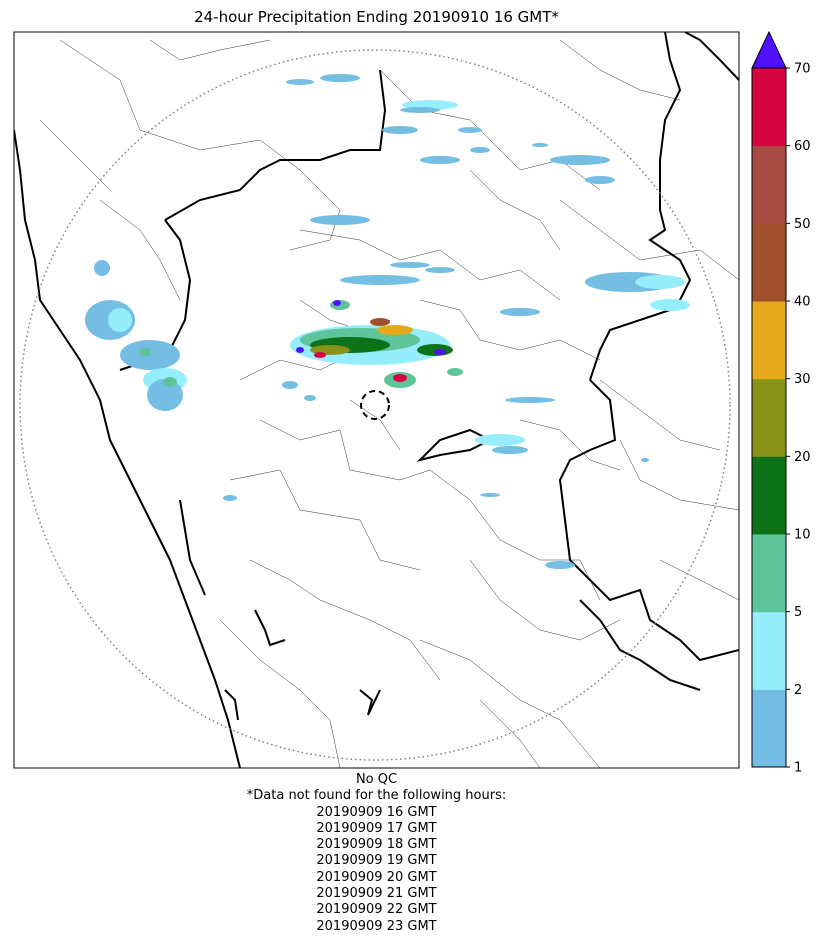  Describe the element at coordinates (798, 690) in the screenshot. I see `colorbar-tick-label: 2` at that location.